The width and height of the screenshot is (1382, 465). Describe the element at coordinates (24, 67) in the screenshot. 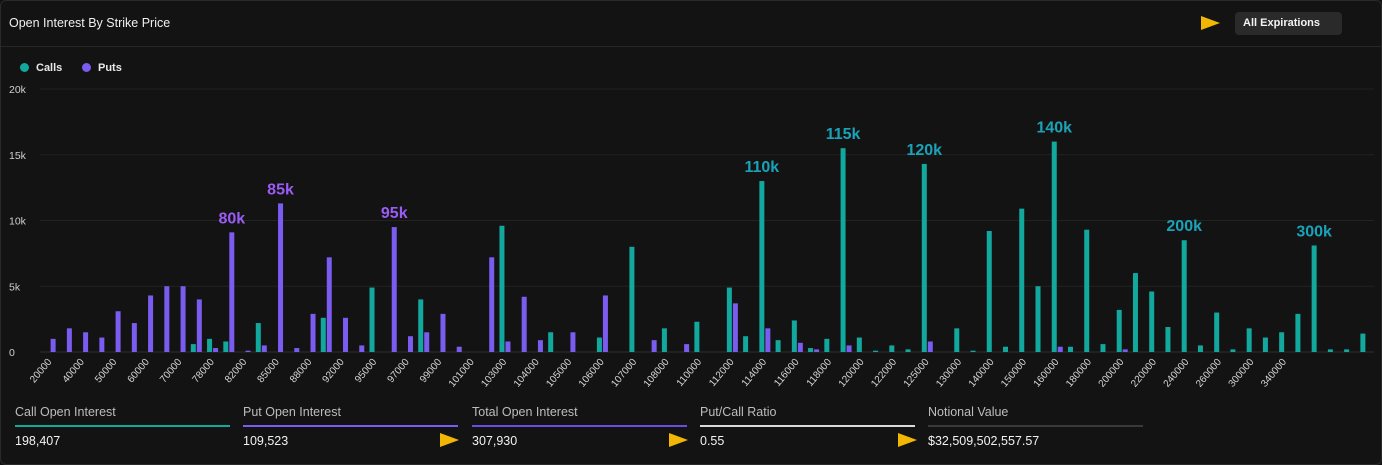

I see `calls-legend-swatch` at that location.